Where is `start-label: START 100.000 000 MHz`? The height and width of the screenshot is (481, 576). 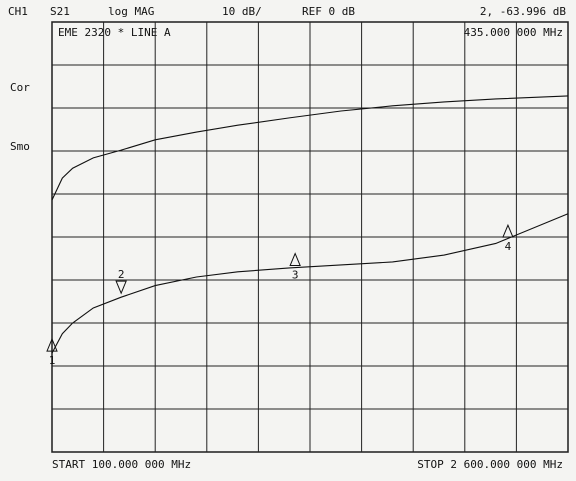
start-label: START 100.000 000 MHz is located at coordinates (121, 464).